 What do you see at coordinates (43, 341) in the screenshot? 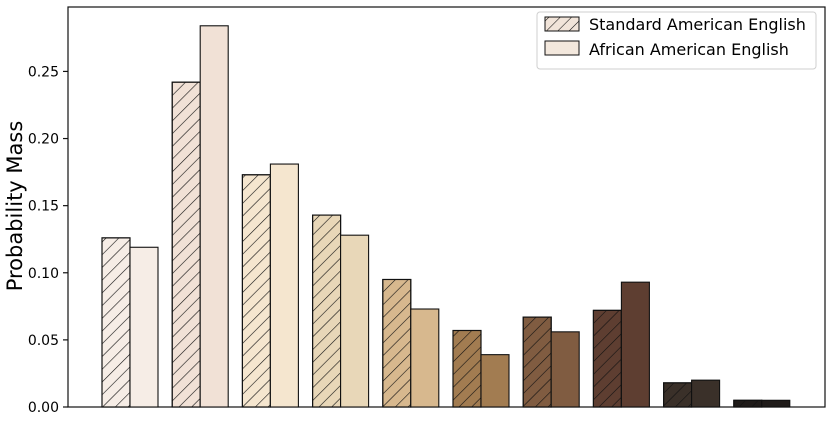
I see `y-tick-label-1: 0.05` at bounding box center [43, 341].